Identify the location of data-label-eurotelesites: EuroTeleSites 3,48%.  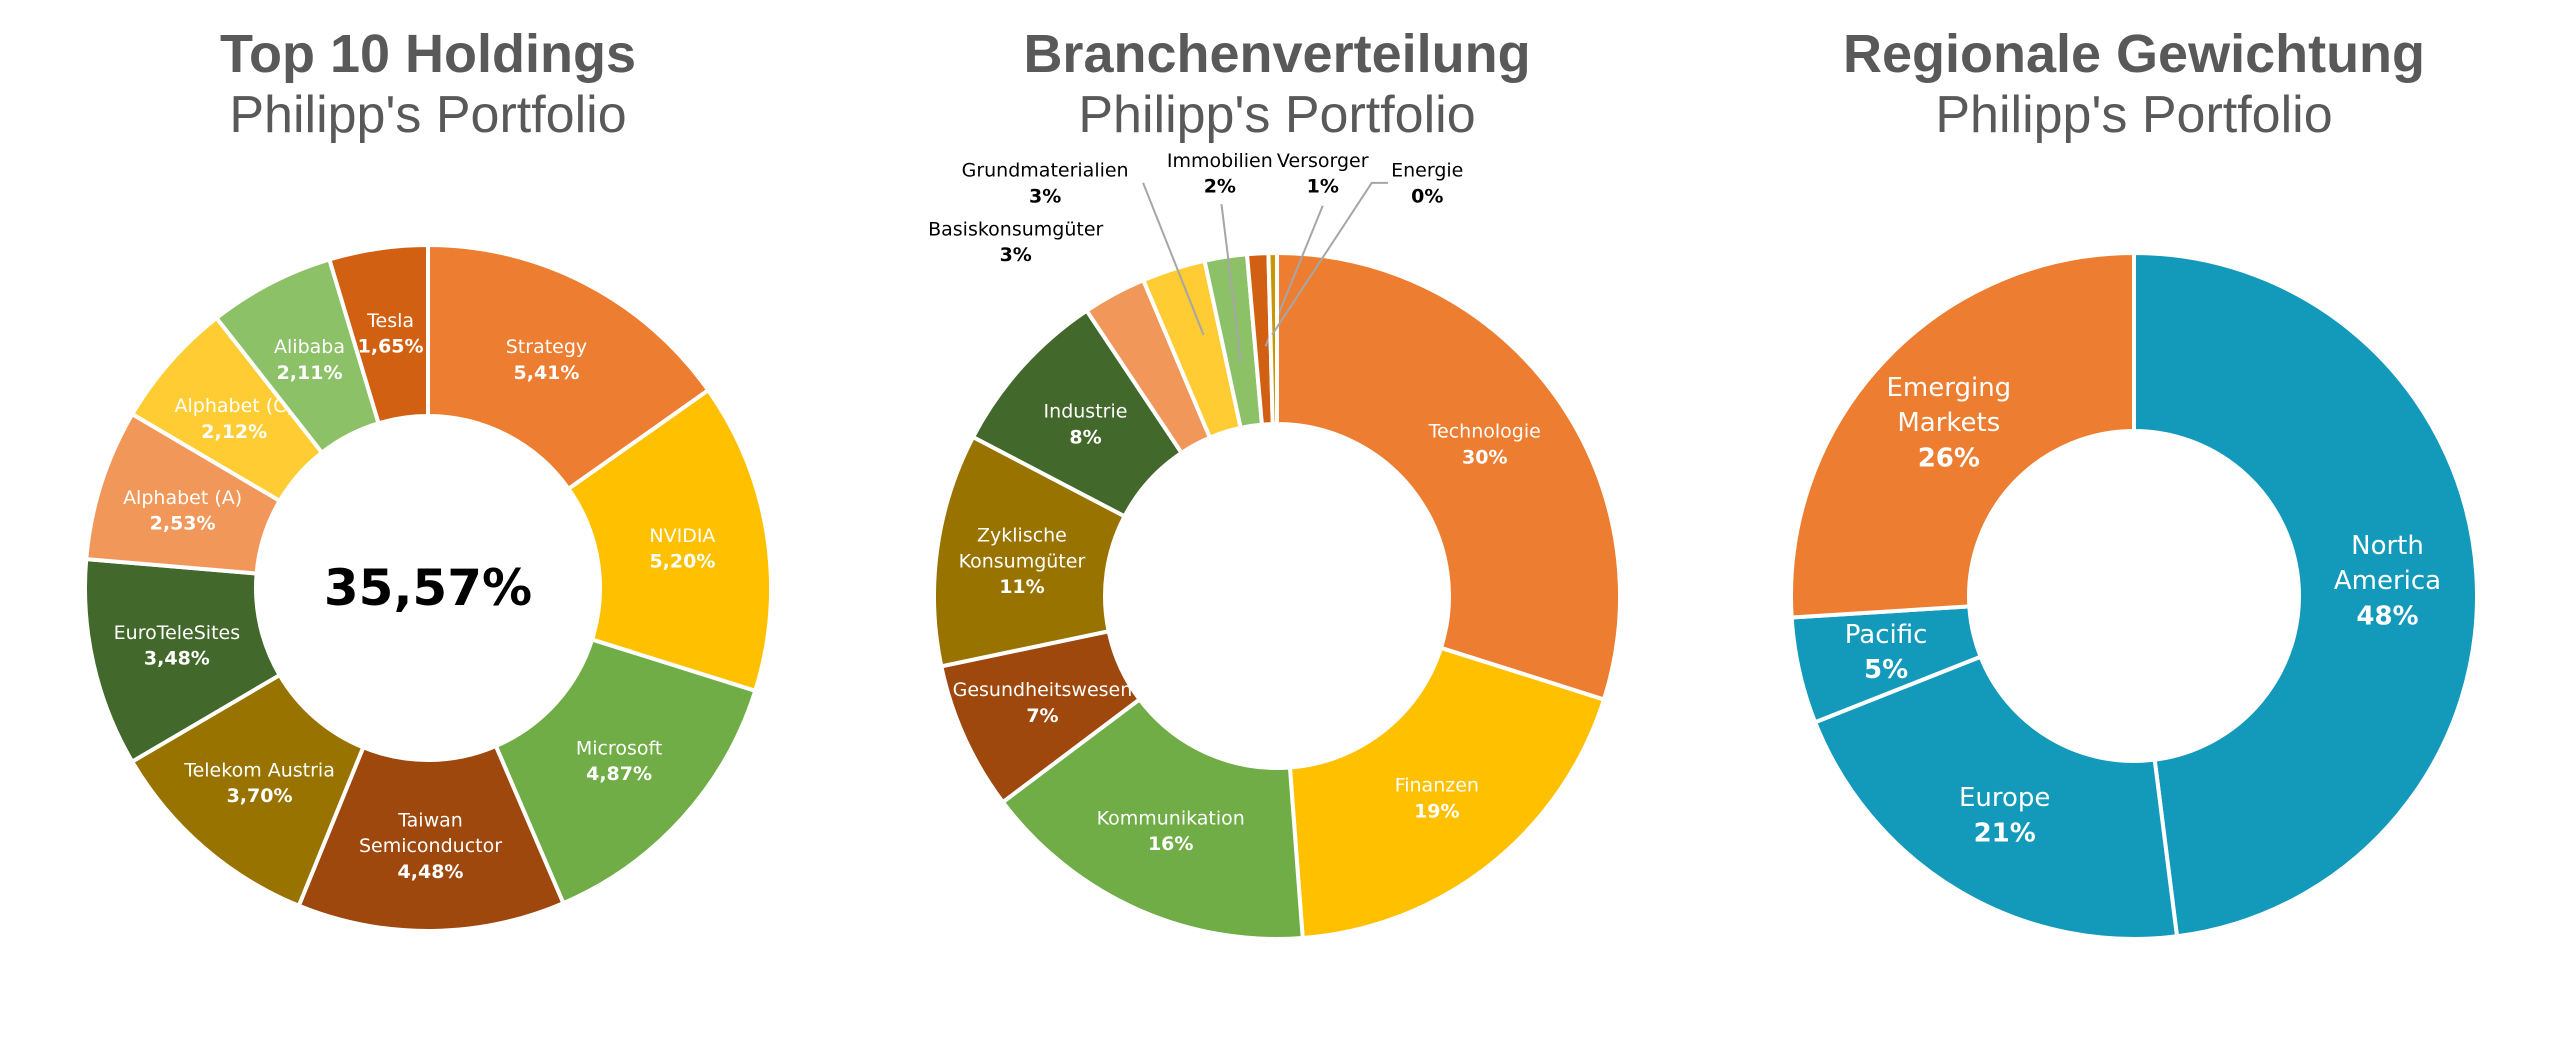
(177, 646).